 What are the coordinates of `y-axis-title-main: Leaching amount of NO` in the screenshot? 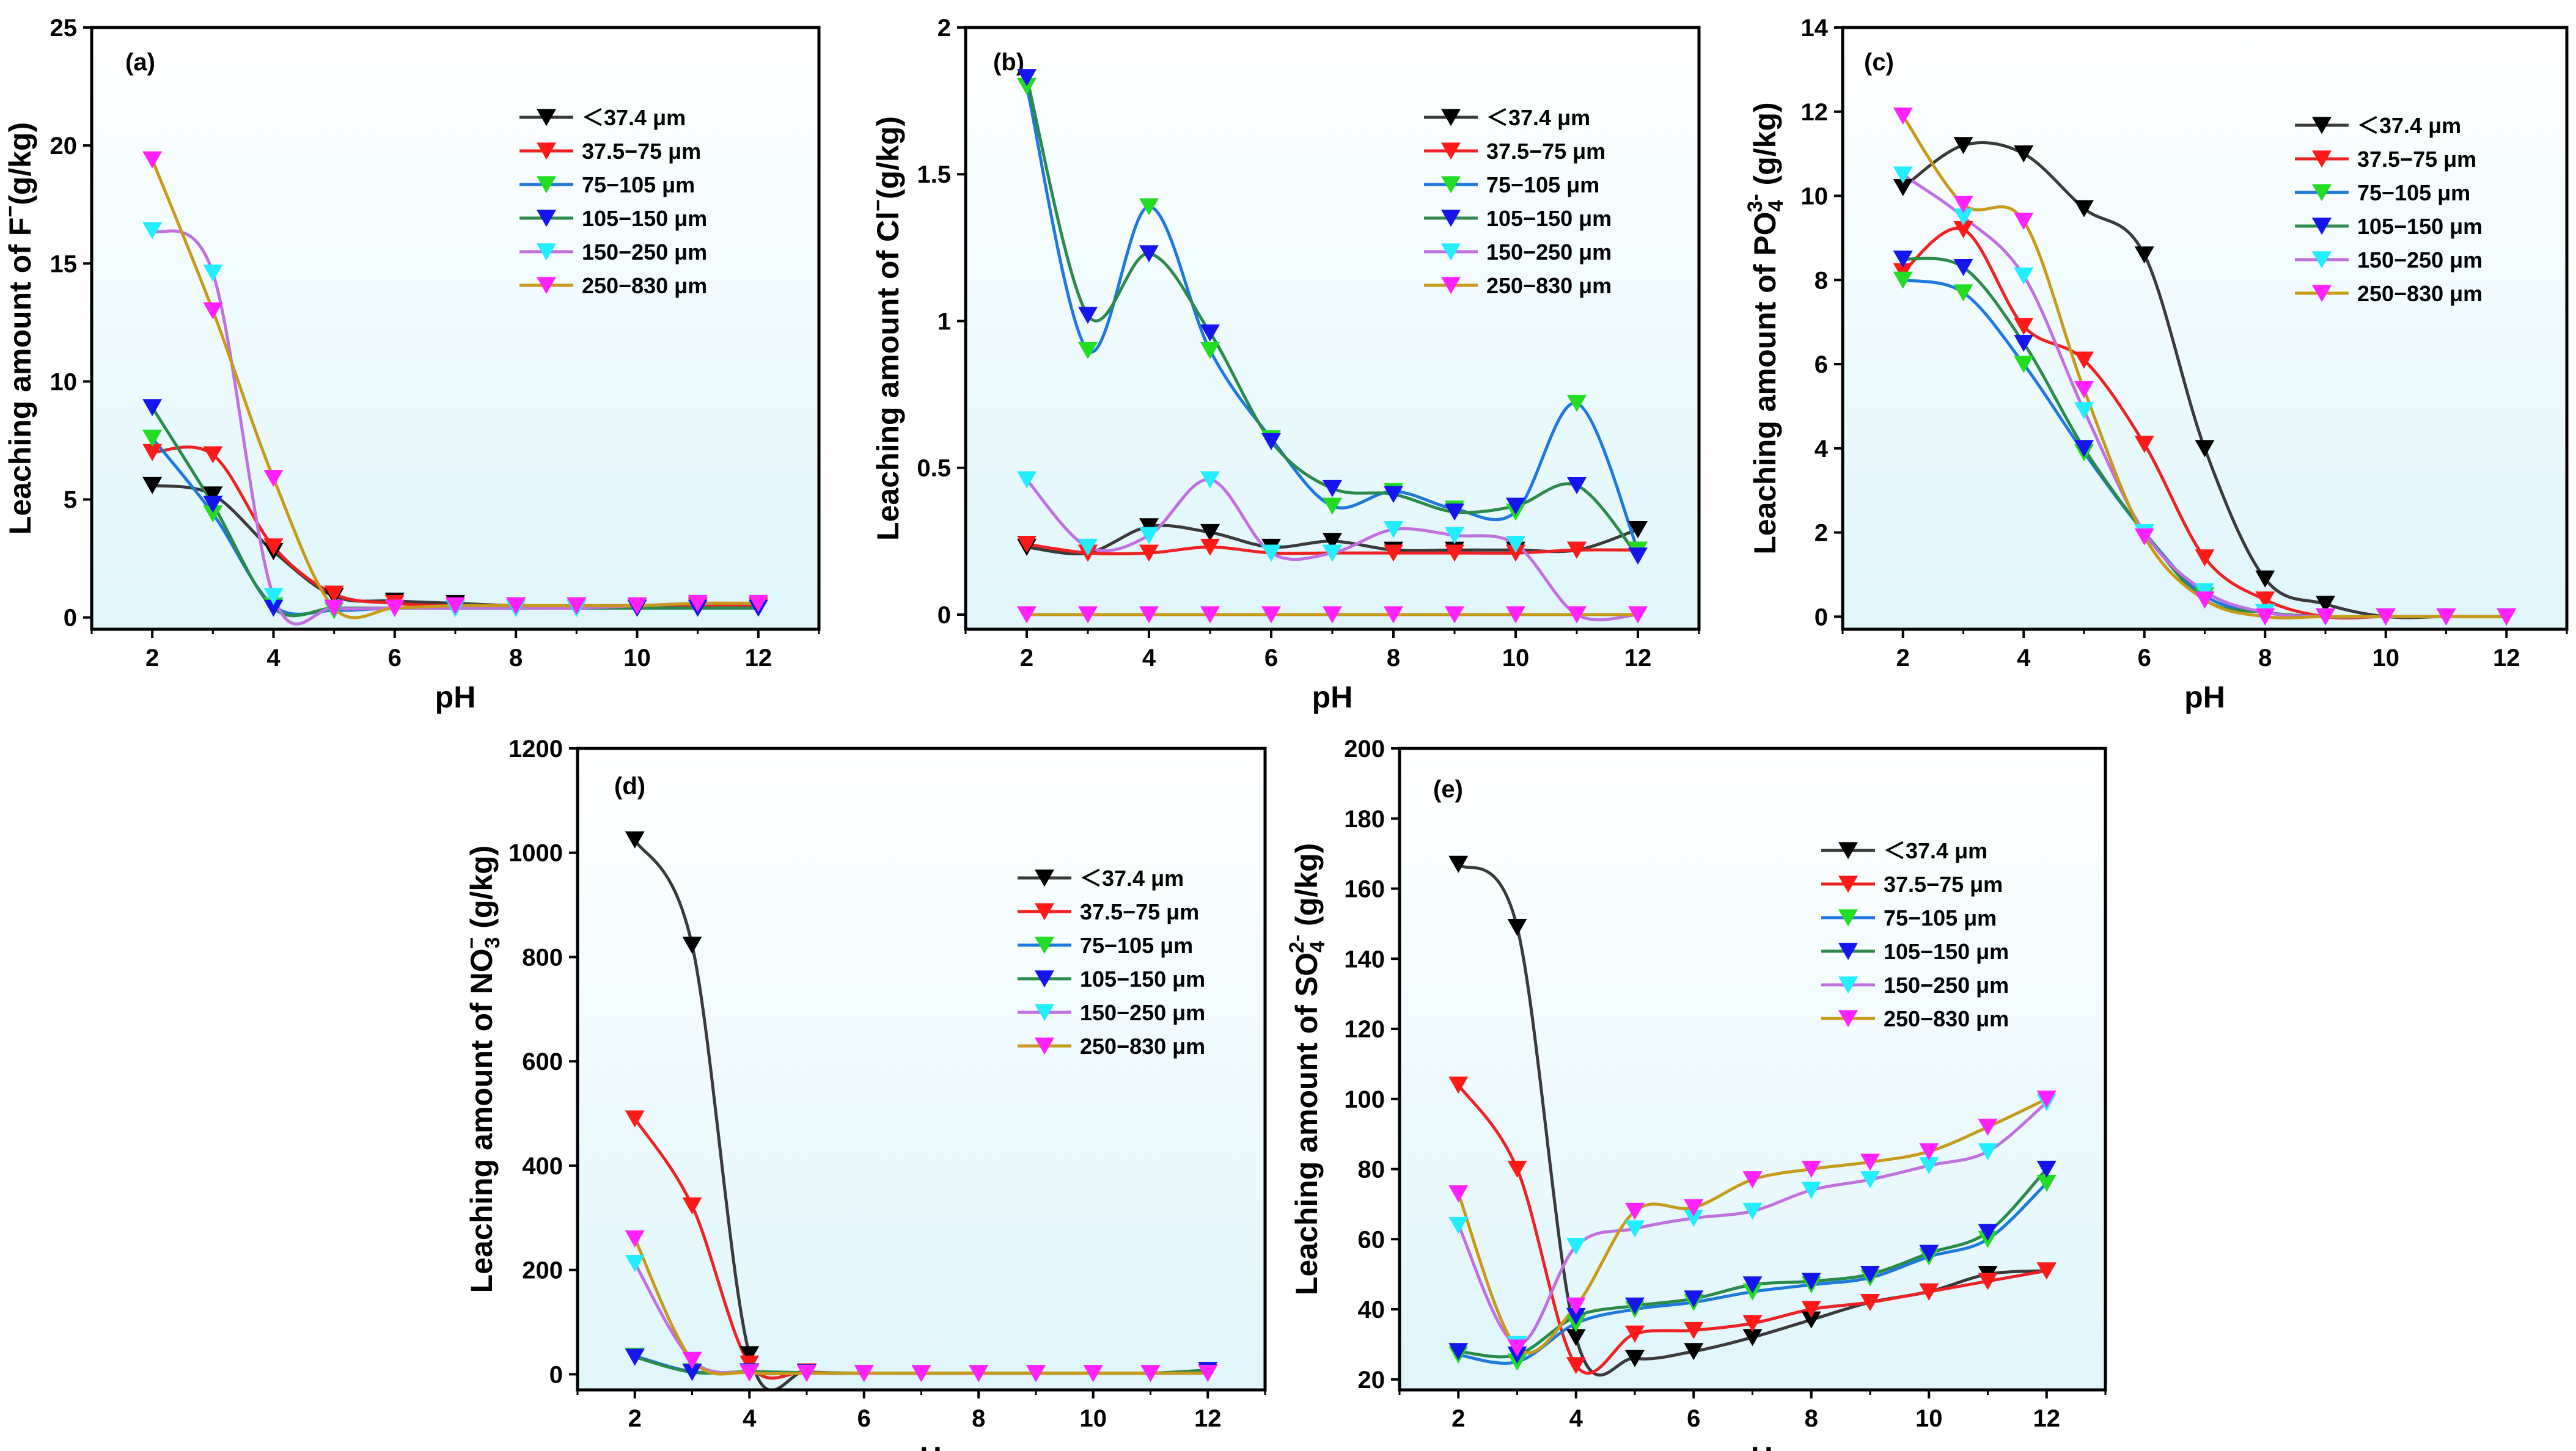 It's located at (481, 1120).